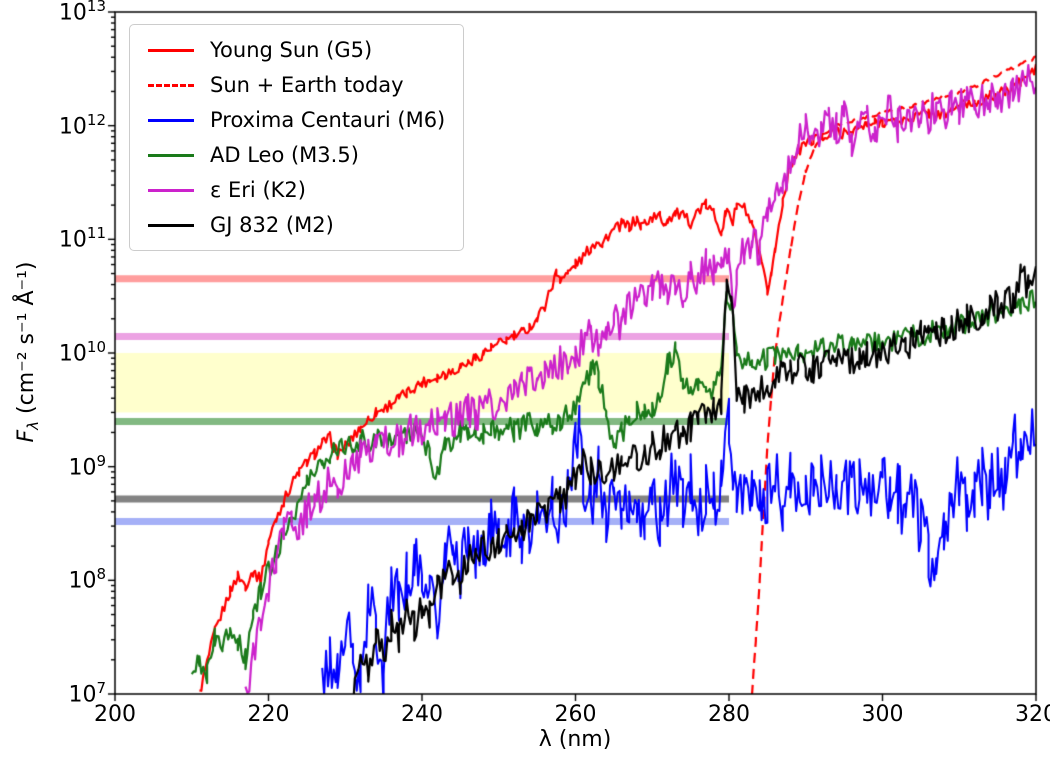  What do you see at coordinates (82, 124) in the screenshot?
I see `y-tick-label: 10¹²` at bounding box center [82, 124].